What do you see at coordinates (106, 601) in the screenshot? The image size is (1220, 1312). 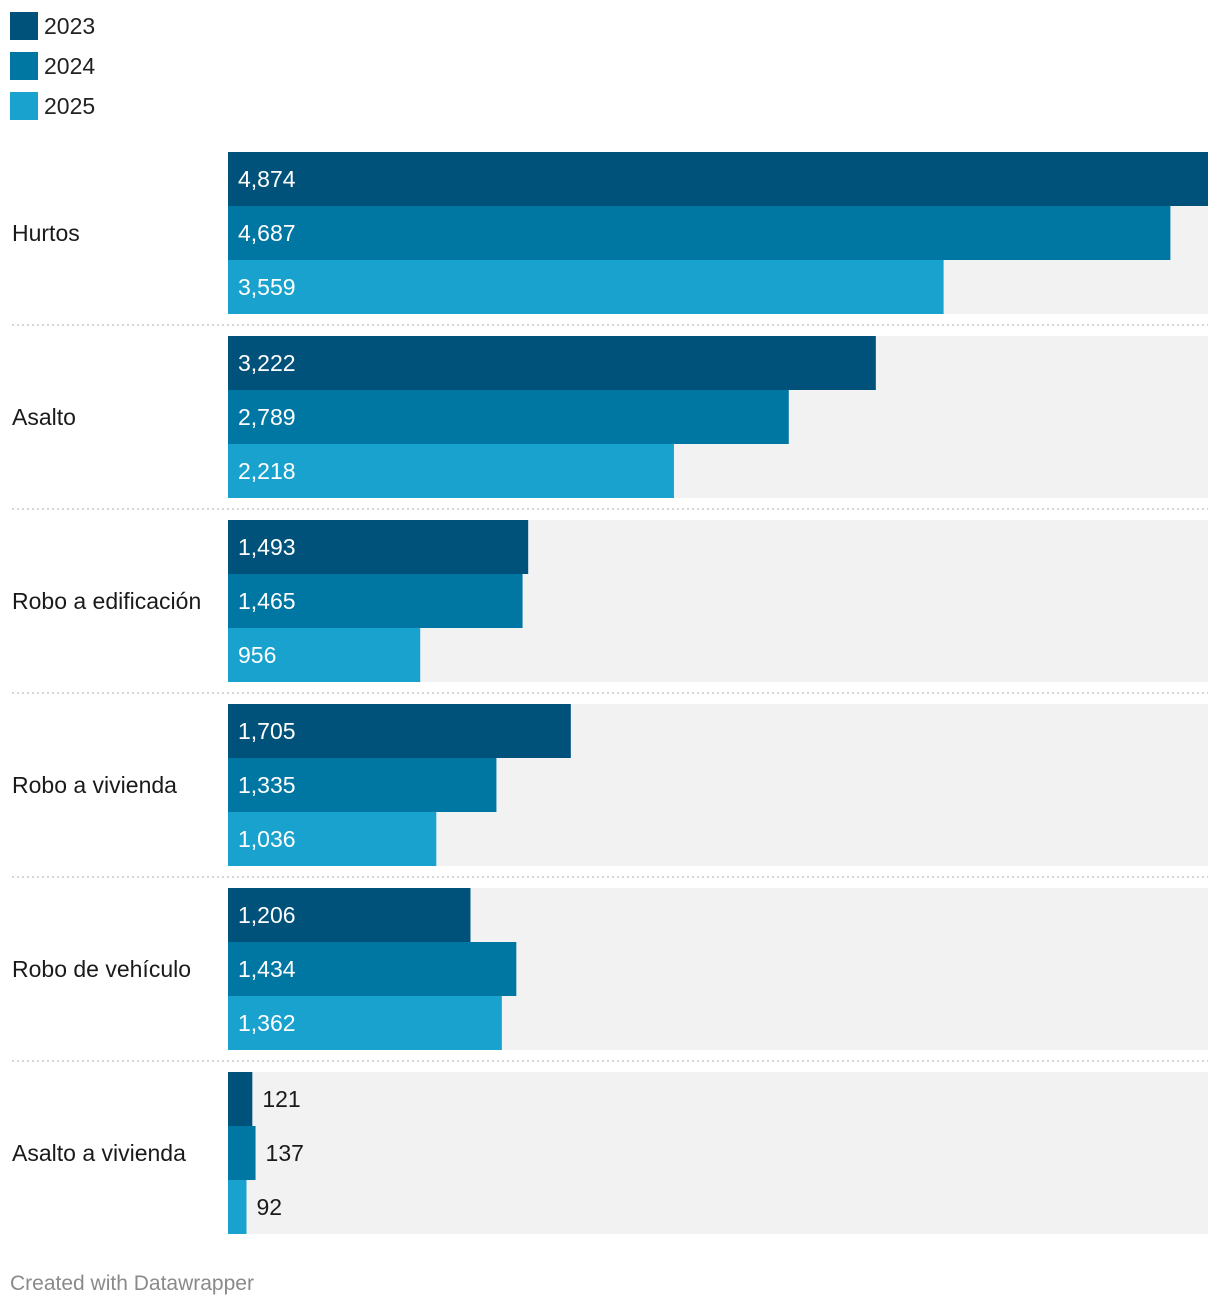 I see `category-label-robo-a-edificacion: Robo a edificación` at bounding box center [106, 601].